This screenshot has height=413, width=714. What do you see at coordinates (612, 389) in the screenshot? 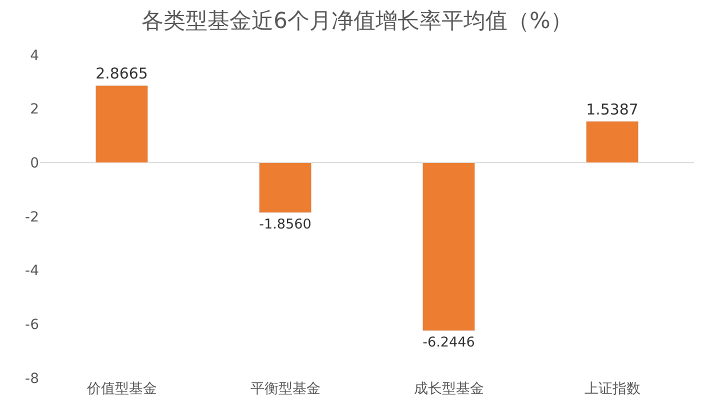
I see `x-tick-label: 上证指数` at bounding box center [612, 389].